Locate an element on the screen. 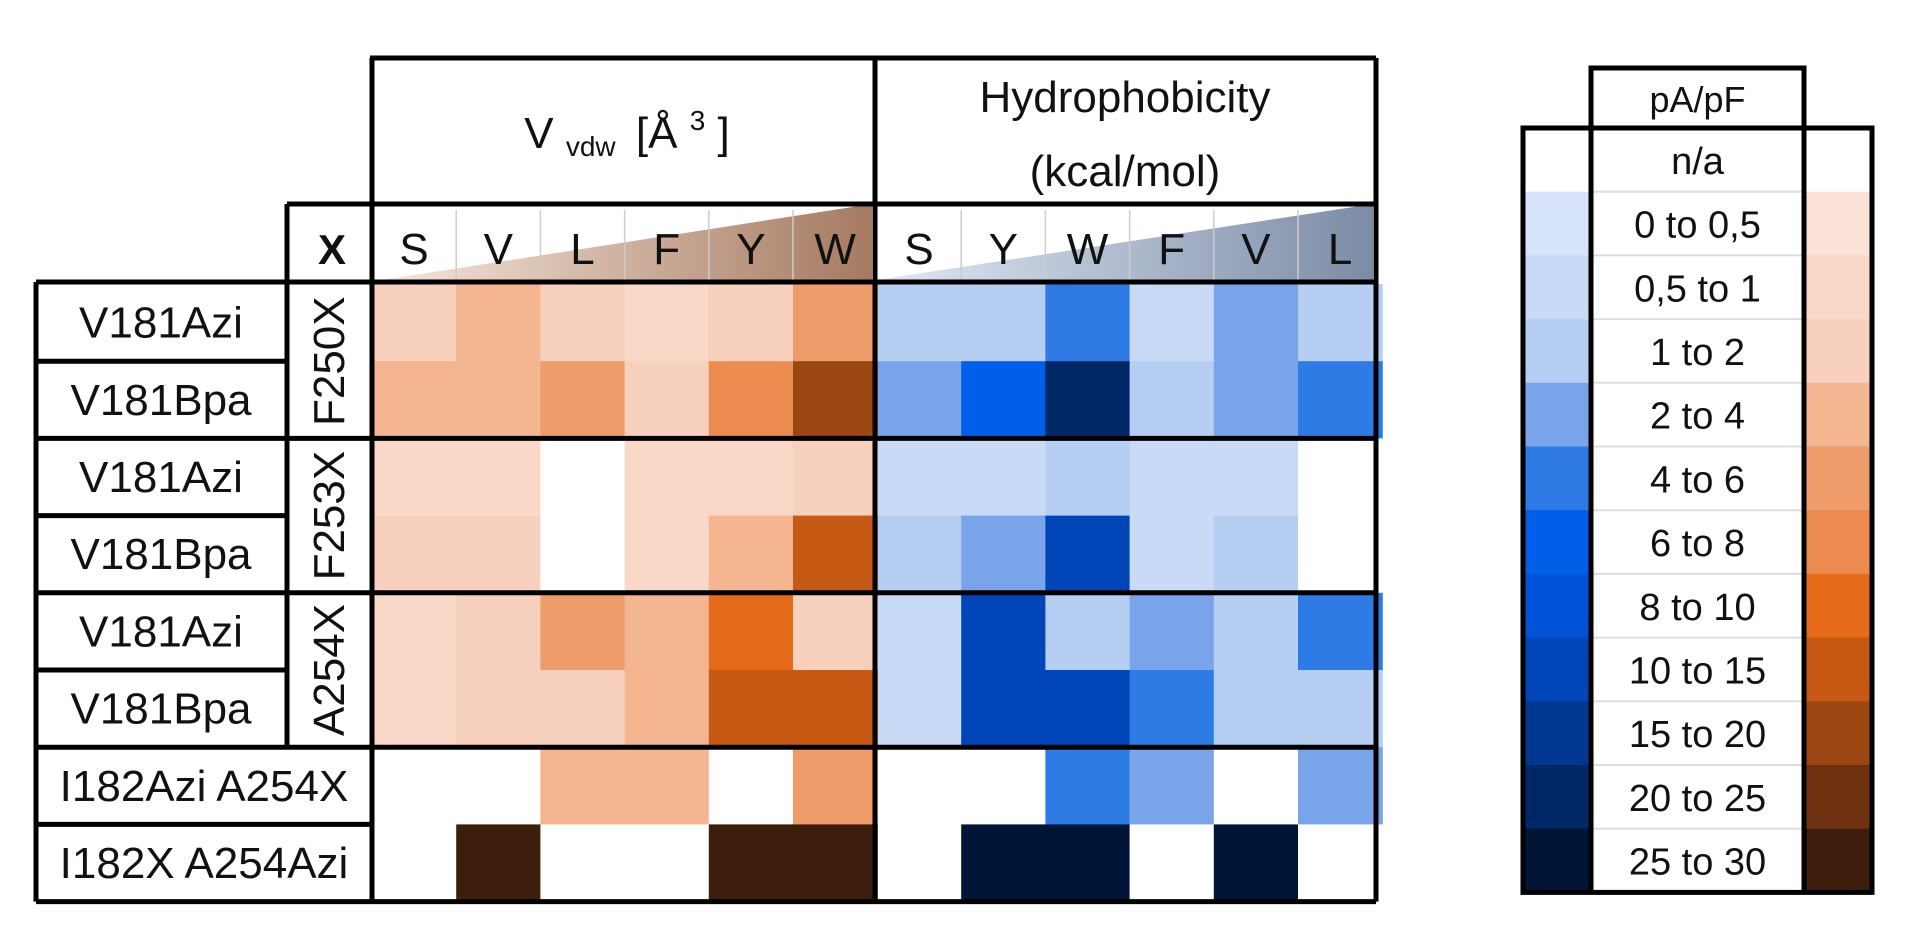 This screenshot has height=930, width=1920. volume-cell-r7-W is located at coordinates (835, 863).